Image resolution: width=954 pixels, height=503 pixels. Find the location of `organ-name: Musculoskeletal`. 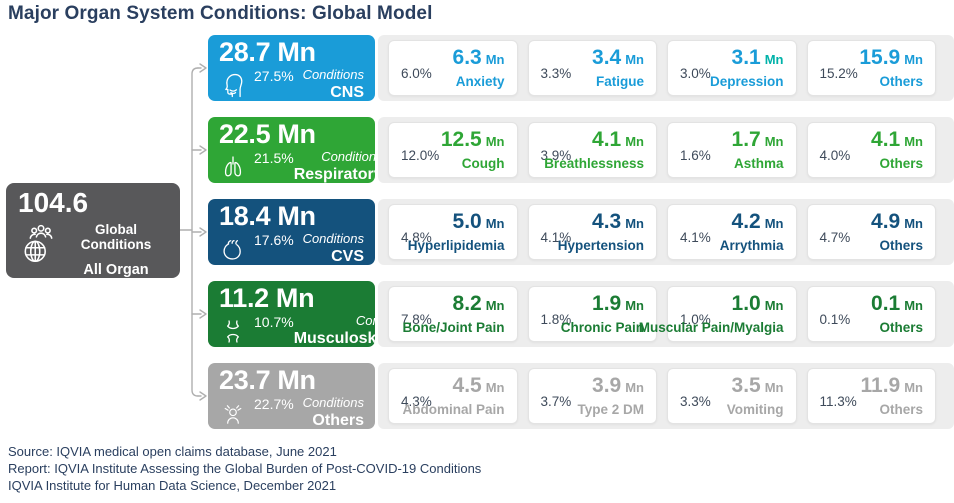

organ-name: Musculoskeletal is located at coordinates (334, 338).